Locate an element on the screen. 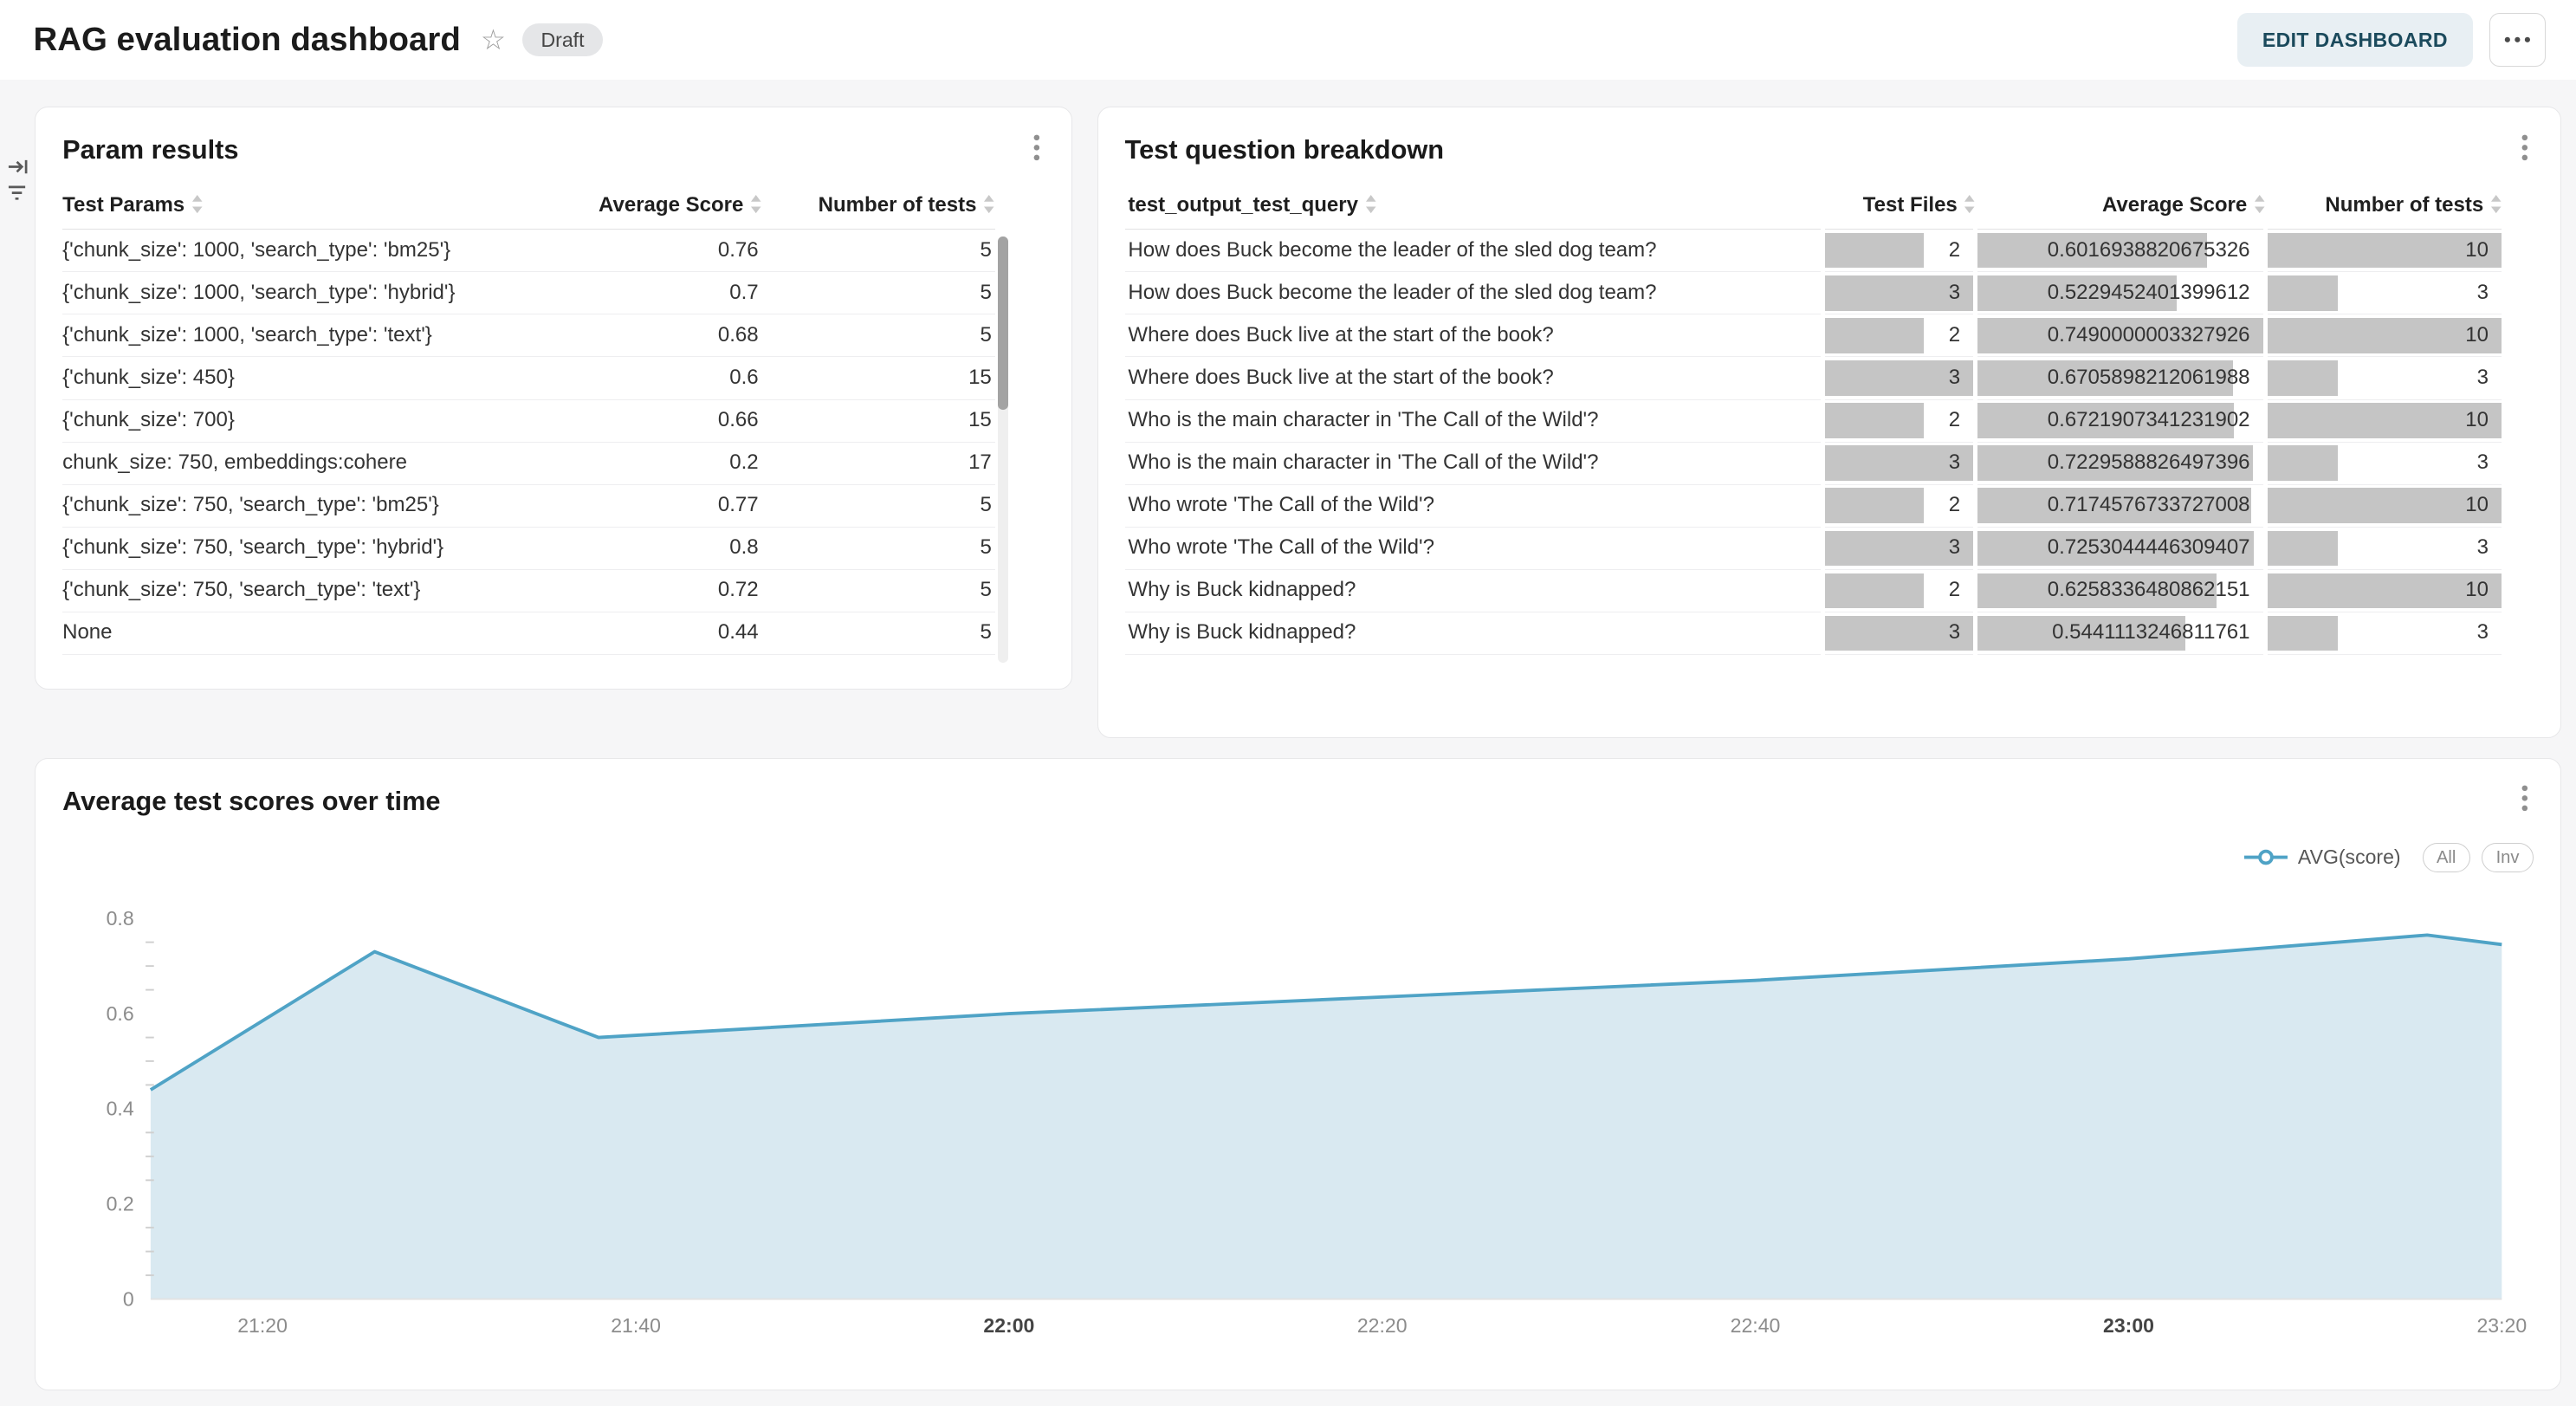 This screenshot has width=2576, height=1406. header-actions: EDIT DASHBOARD is located at coordinates (2392, 40).